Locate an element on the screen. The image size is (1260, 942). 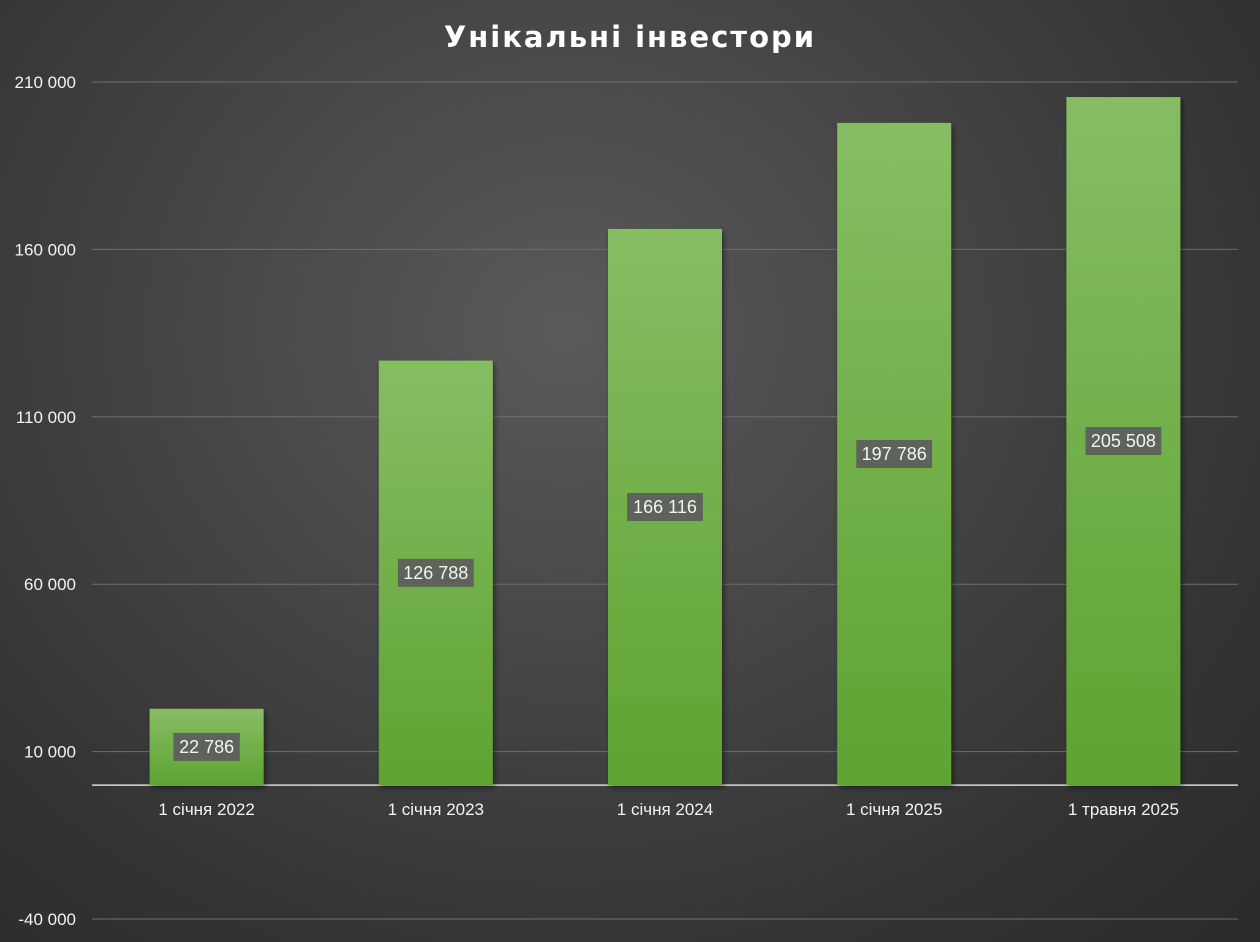
data-label: 166 116 is located at coordinates (665, 507).